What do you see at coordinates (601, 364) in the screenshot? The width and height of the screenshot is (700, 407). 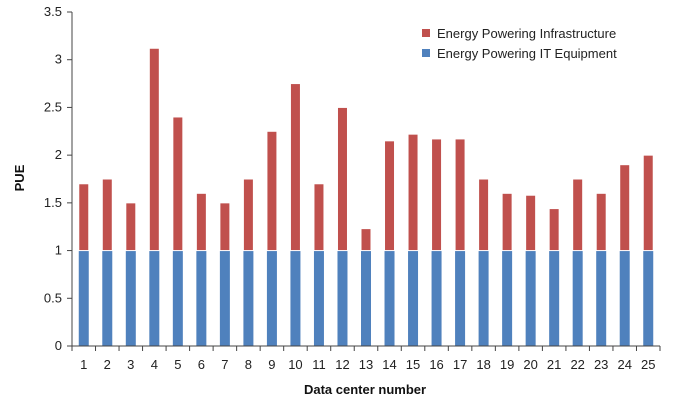 I see `x-tick-label: 23` at bounding box center [601, 364].